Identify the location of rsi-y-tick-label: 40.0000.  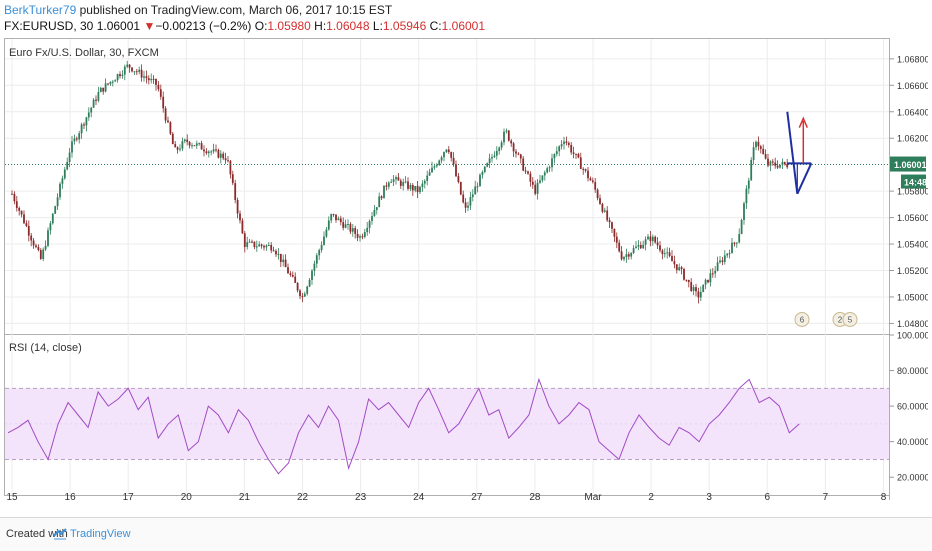
(912, 442).